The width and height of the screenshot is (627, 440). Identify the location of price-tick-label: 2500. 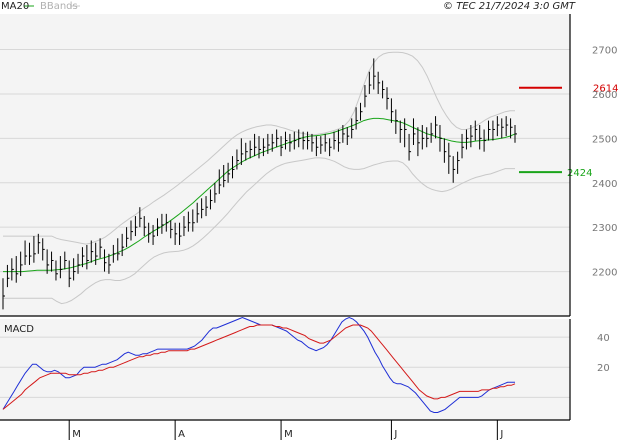
(604, 139).